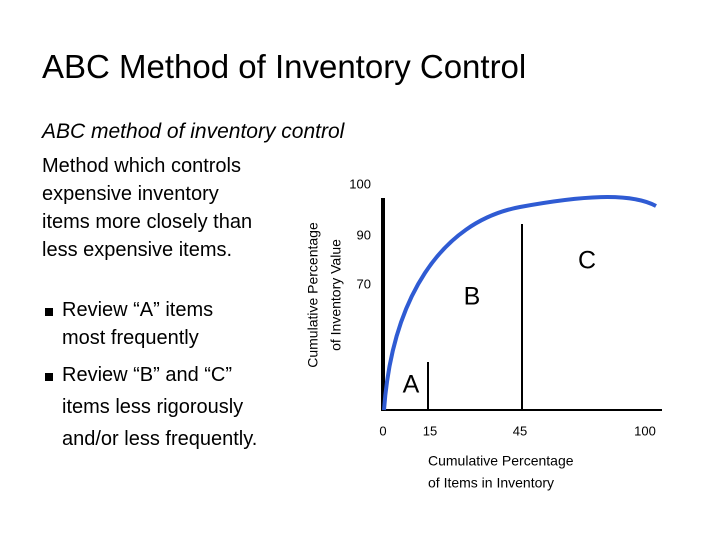 This screenshot has width=720, height=540. I want to click on bullet-text: items less rigorously, so click(153, 407).